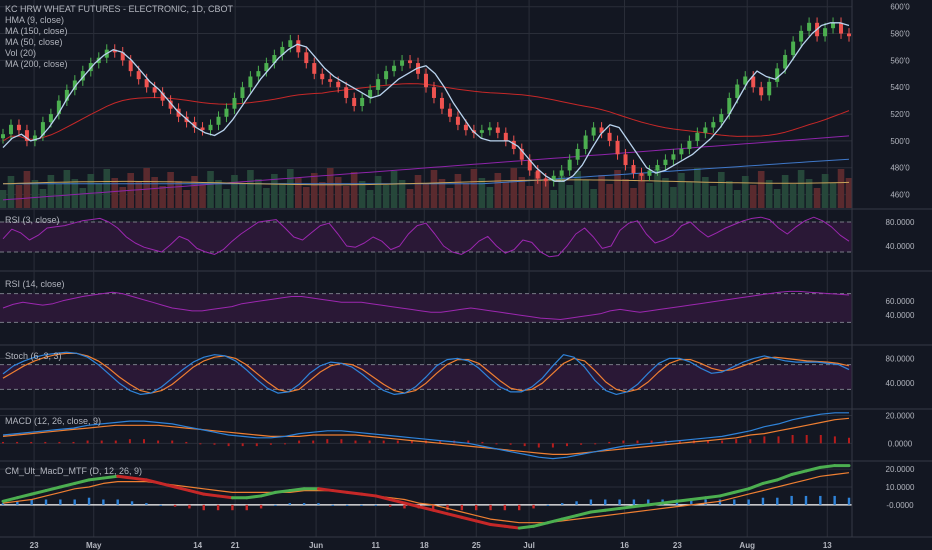 The image size is (932, 550). What do you see at coordinates (900, 315) in the screenshot?
I see `price-axis-label: 40.0000` at bounding box center [900, 315].